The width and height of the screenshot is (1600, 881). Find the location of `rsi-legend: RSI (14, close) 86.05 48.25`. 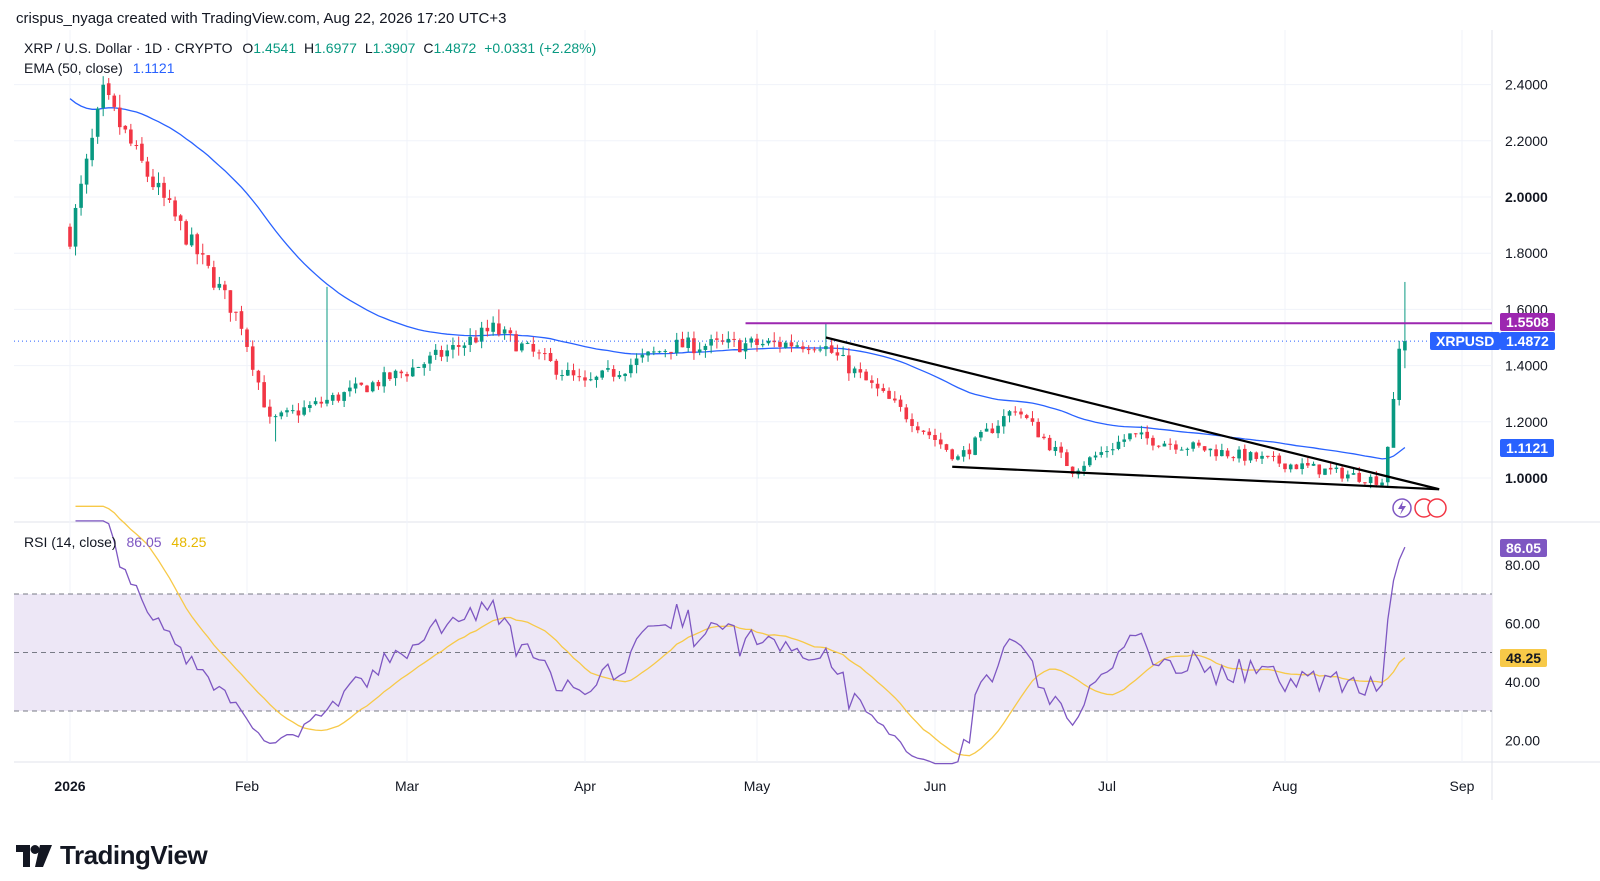

rsi-legend: RSI (14, close) 86.05 48.25 is located at coordinates (115, 542).